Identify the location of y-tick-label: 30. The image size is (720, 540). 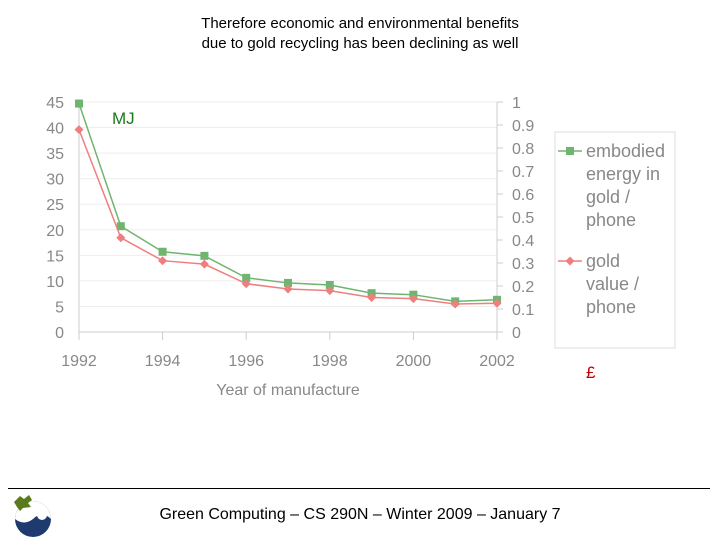
(55, 180).